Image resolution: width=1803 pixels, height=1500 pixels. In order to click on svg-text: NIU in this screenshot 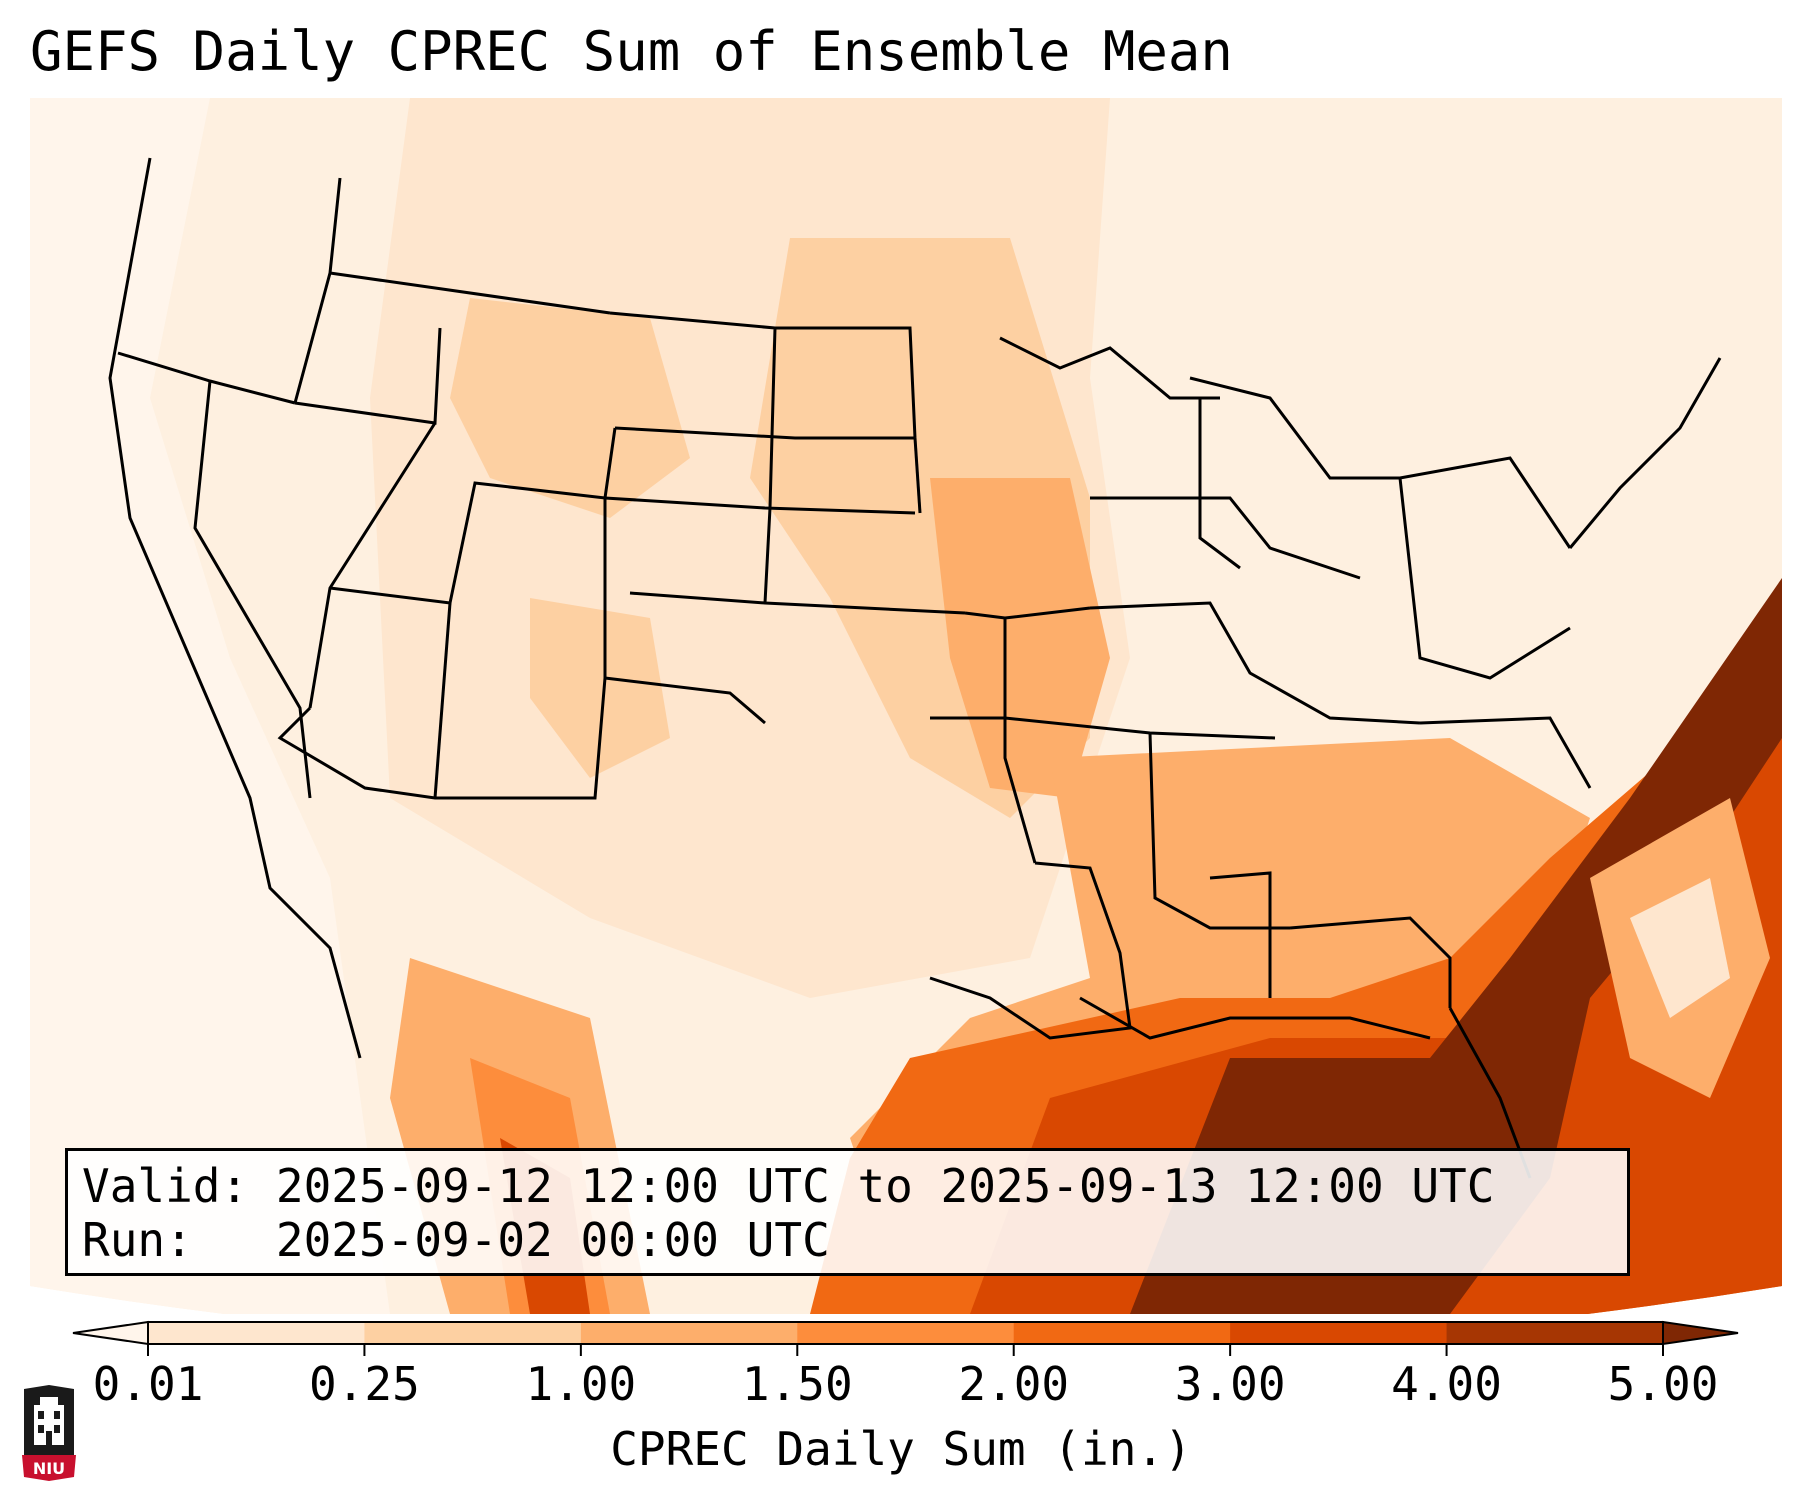, I will do `click(49, 1468)`.